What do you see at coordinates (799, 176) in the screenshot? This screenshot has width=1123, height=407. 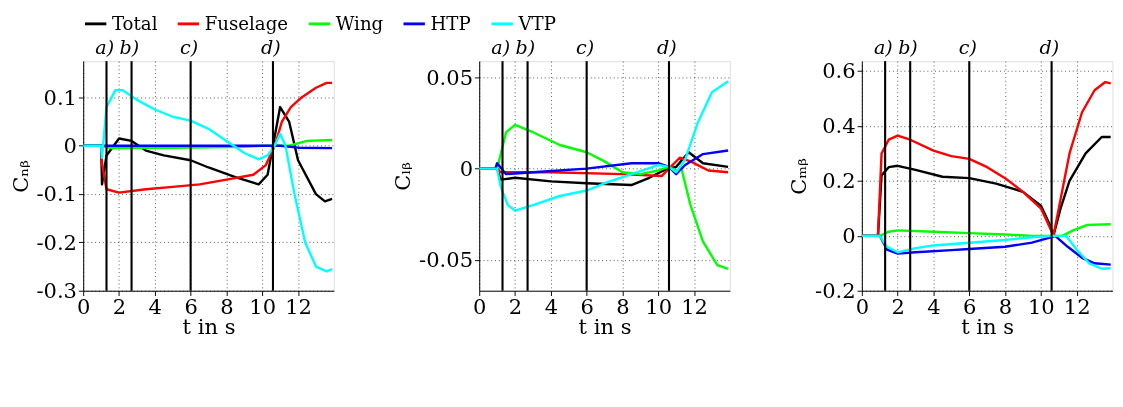 I see `y-axis-title: Cₘᵦ` at bounding box center [799, 176].